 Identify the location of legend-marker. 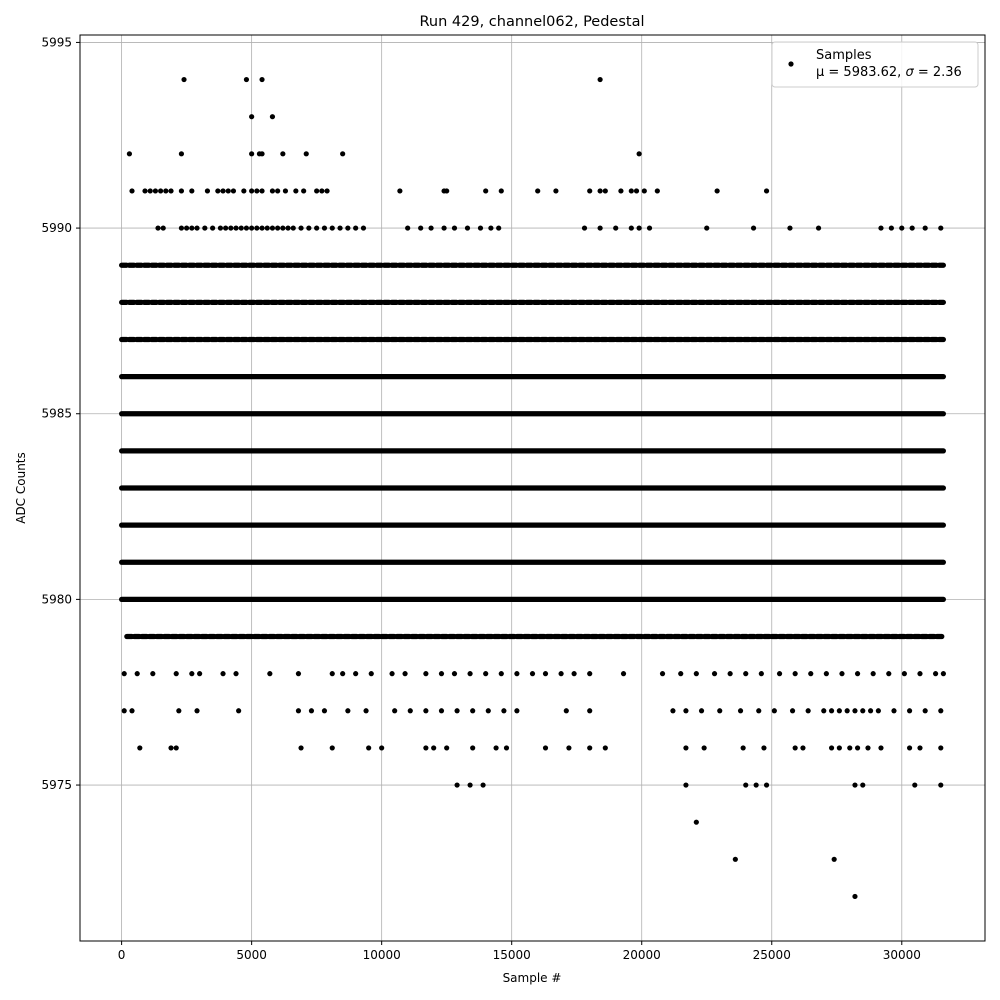
(791, 64).